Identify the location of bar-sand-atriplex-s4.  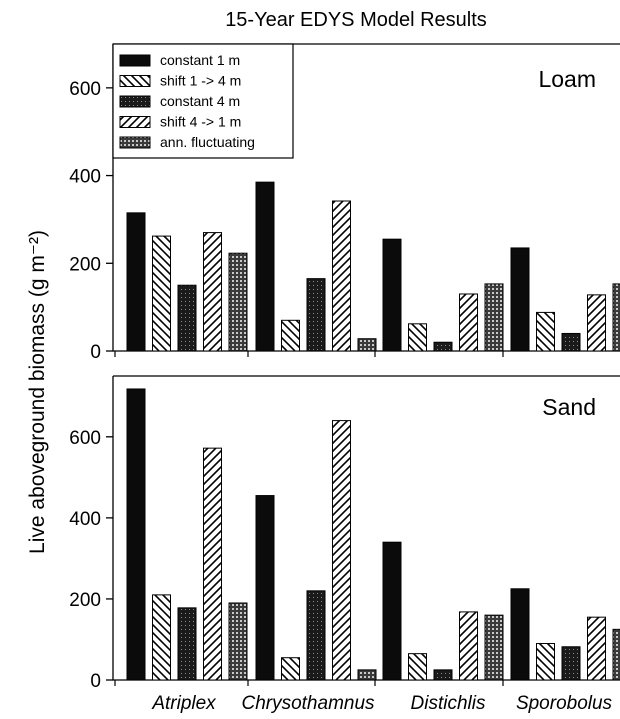
(238, 641).